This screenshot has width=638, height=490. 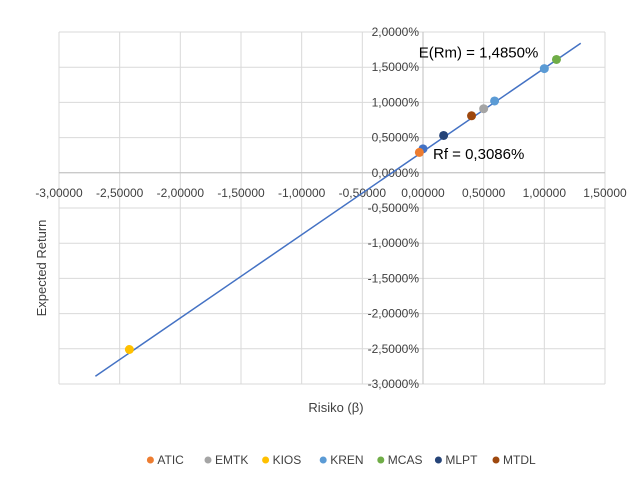 What do you see at coordinates (405, 460) in the screenshot?
I see `legend-label-mcas: MCAS` at bounding box center [405, 460].